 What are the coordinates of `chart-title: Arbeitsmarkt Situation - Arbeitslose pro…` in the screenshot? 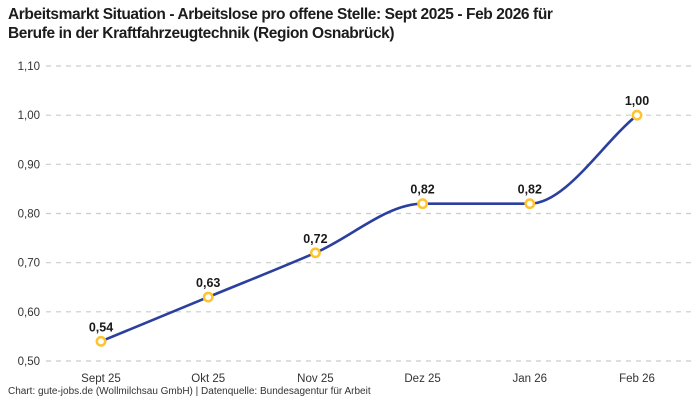 It's located at (280, 24).